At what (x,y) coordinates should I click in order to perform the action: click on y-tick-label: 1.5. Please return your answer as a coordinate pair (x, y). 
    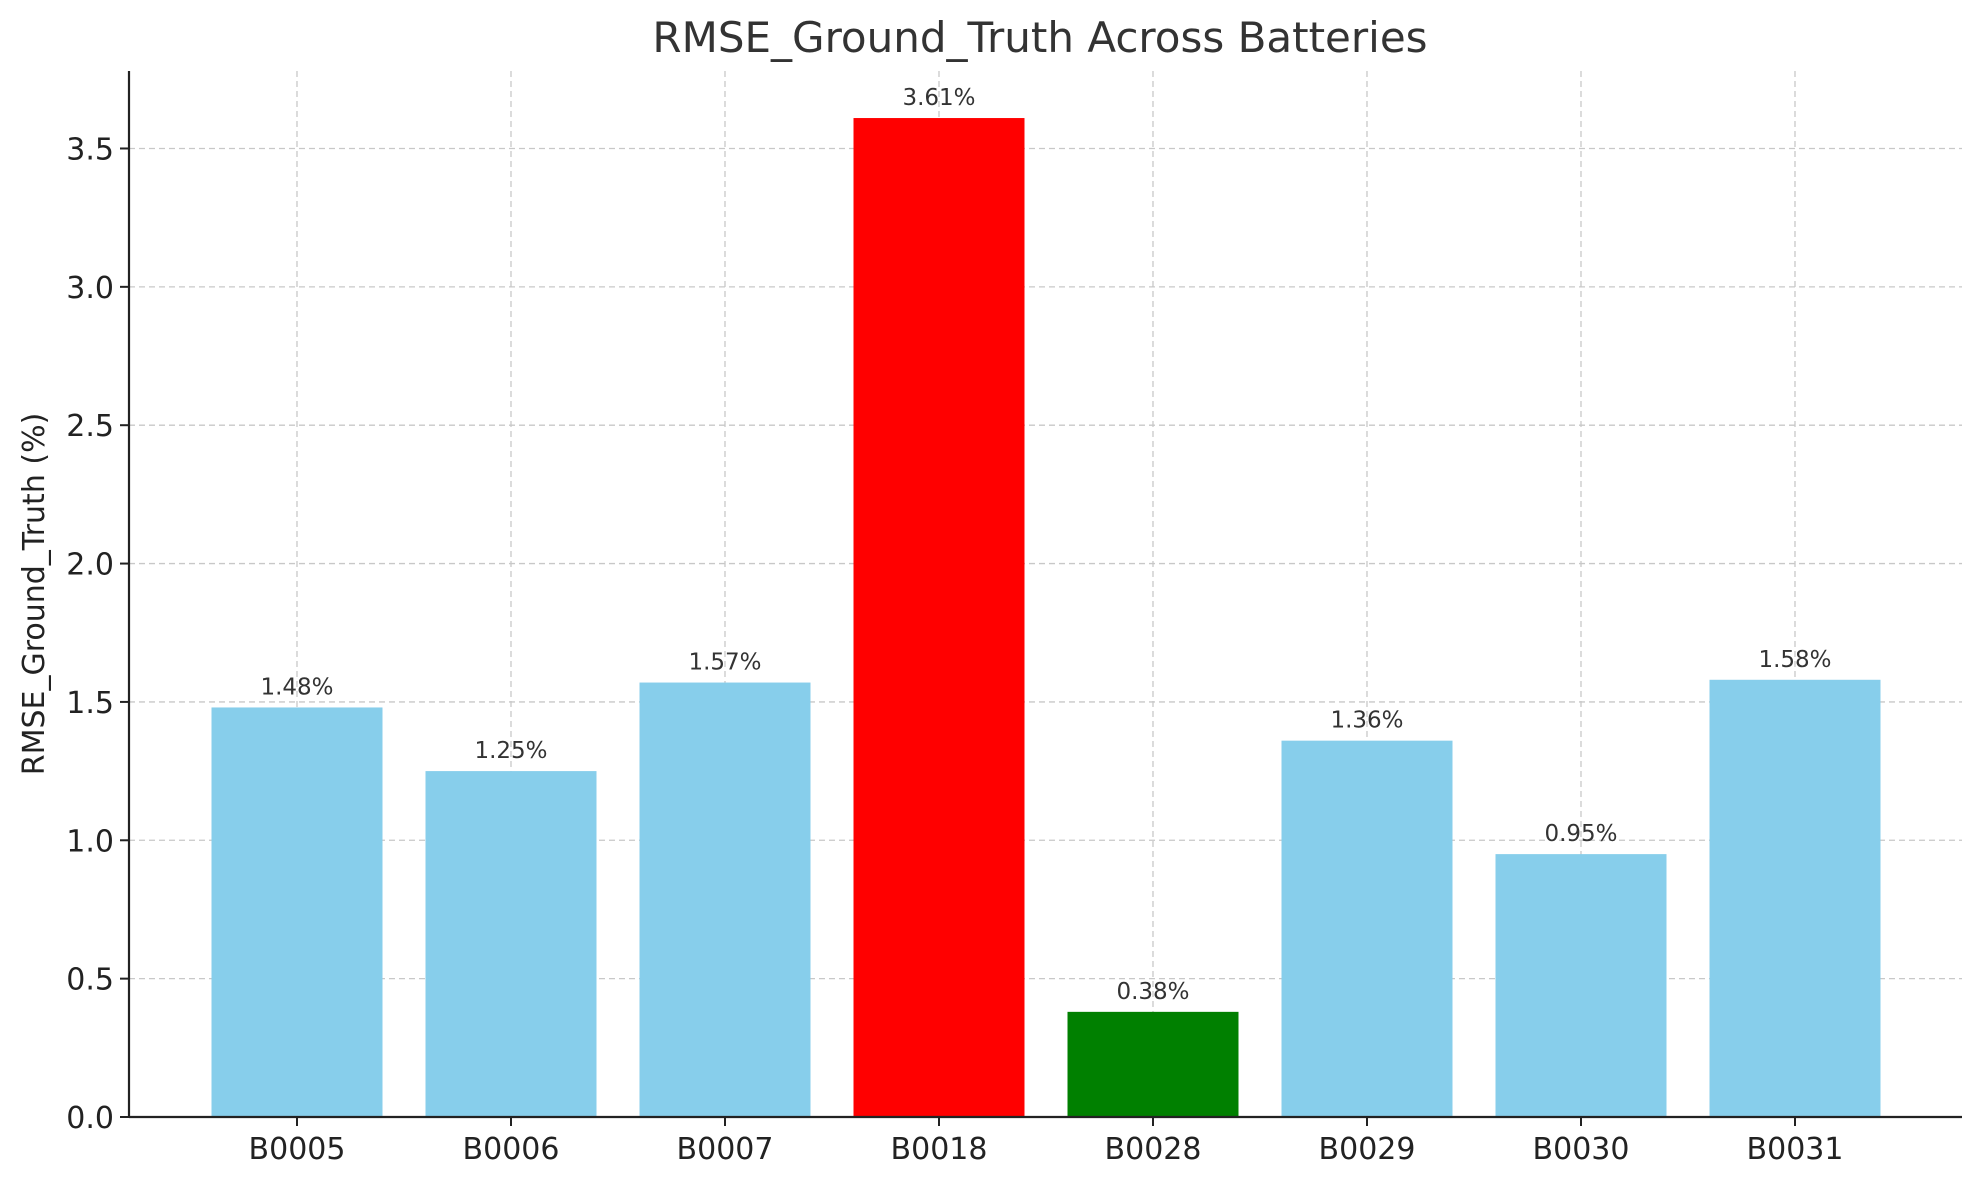
    Looking at the image, I should click on (90, 703).